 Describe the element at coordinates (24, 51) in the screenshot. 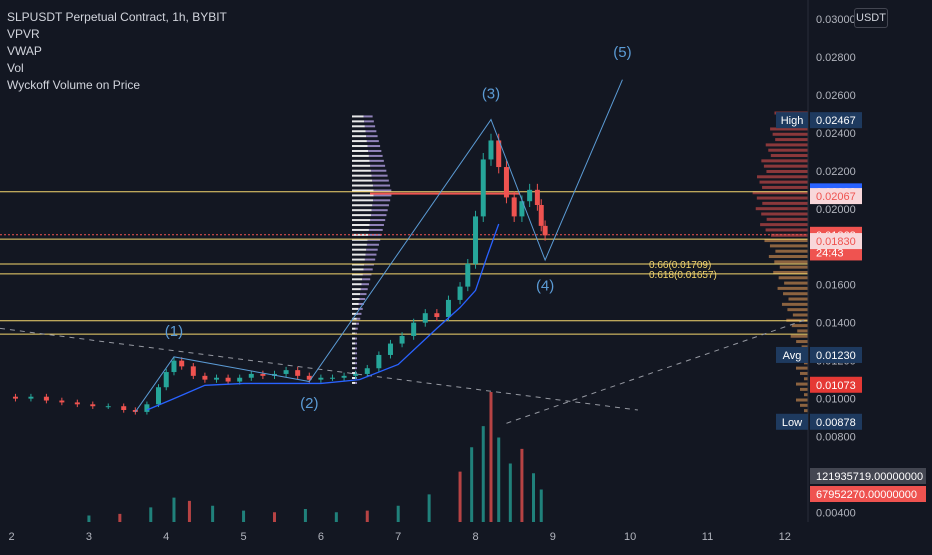

I see `legend-vwap: VWAP` at that location.